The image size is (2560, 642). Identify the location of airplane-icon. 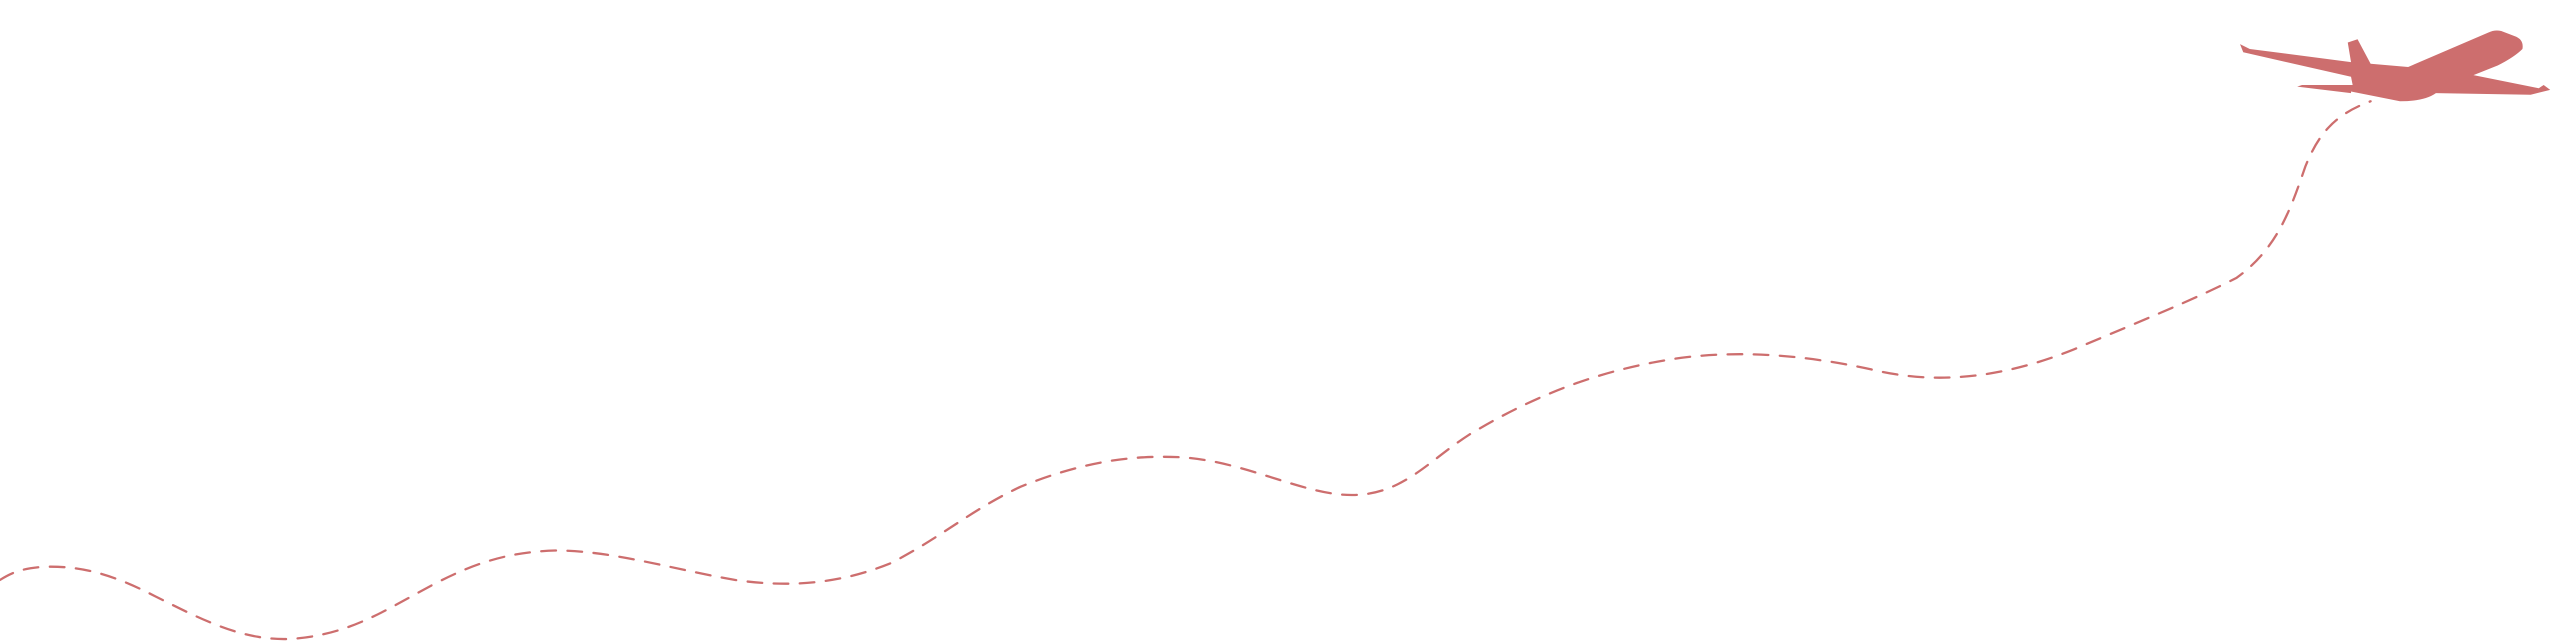
(2395, 66).